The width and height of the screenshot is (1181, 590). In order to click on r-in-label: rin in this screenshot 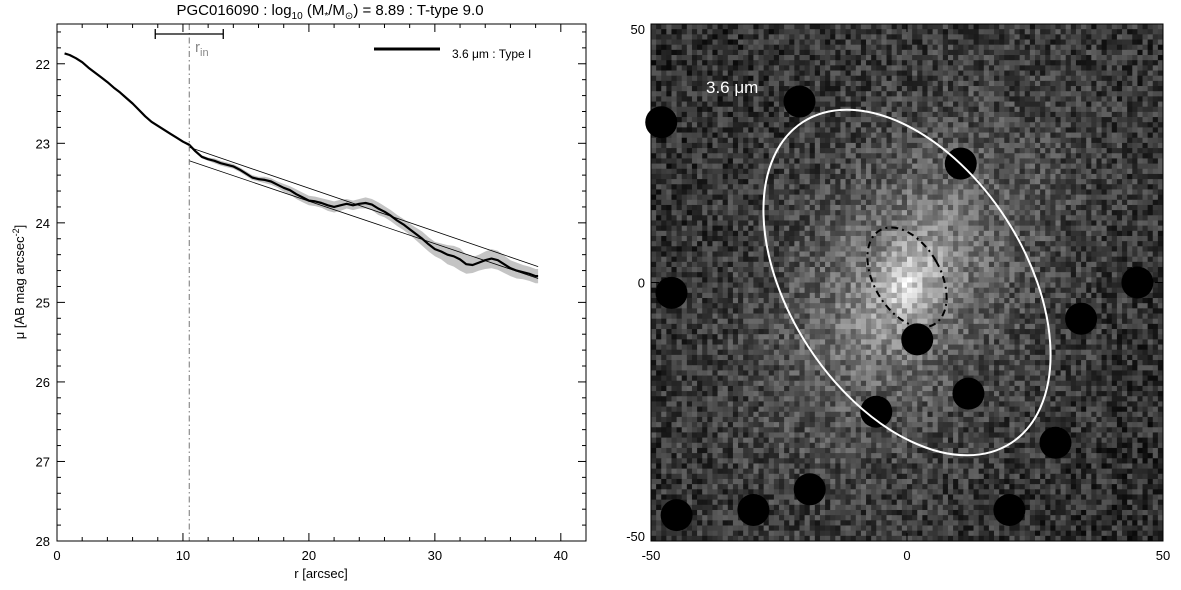, I will do `click(202, 49)`.